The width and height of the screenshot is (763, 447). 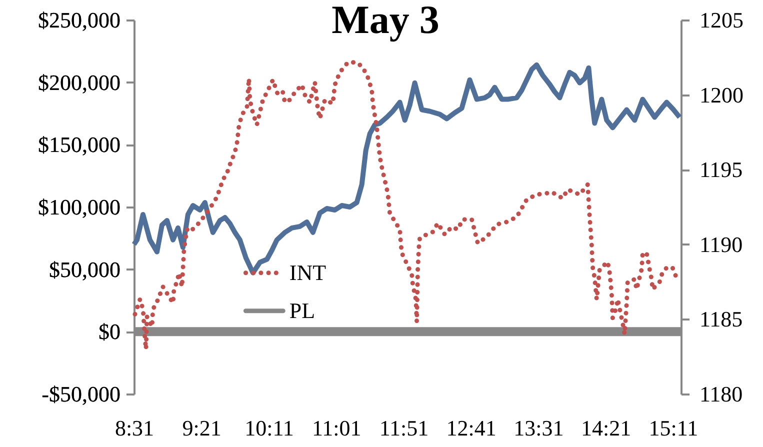 I want to click on x-tick-label: 15:11, so click(x=673, y=428).